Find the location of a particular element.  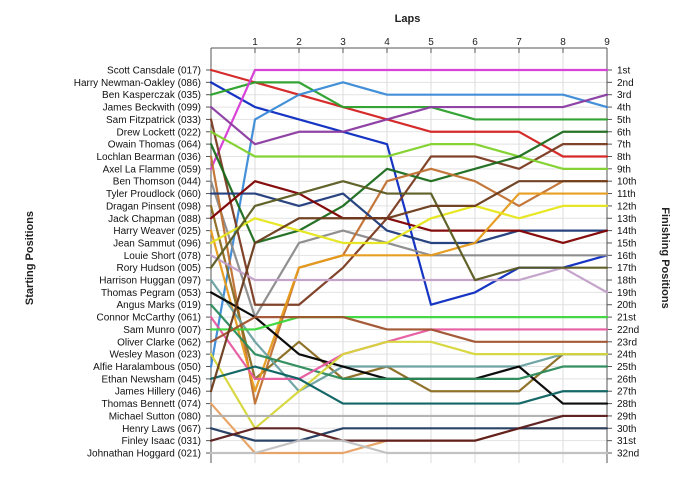

finish-position-label: 5th is located at coordinates (624, 120).